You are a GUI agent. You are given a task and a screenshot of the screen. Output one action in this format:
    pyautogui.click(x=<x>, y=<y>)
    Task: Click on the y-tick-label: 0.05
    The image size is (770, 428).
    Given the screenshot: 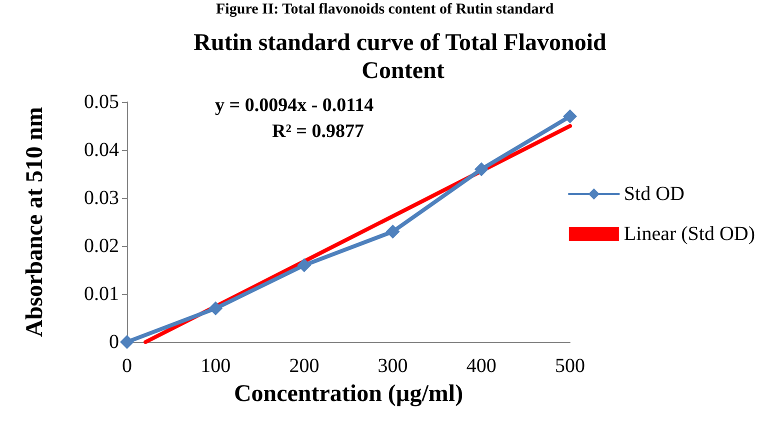 What is the action you would take?
    pyautogui.click(x=101, y=102)
    